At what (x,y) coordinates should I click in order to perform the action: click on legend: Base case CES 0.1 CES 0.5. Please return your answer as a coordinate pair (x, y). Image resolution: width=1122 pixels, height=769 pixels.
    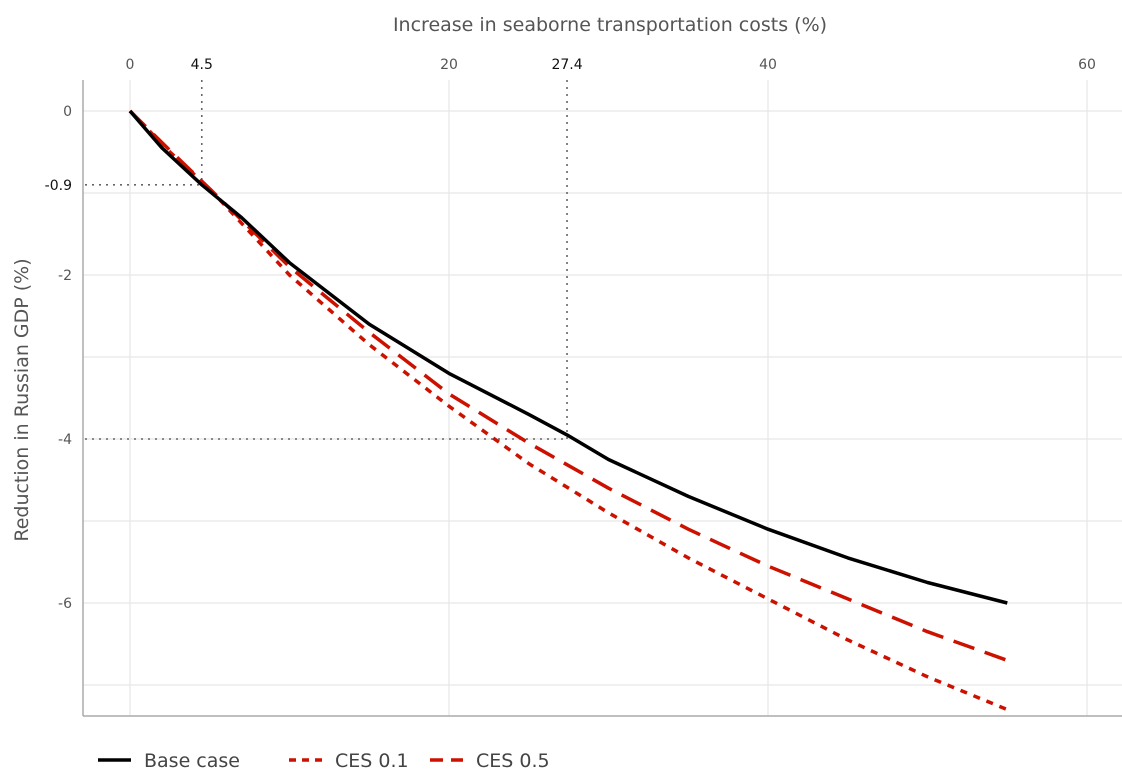
    Looking at the image, I should click on (324, 759).